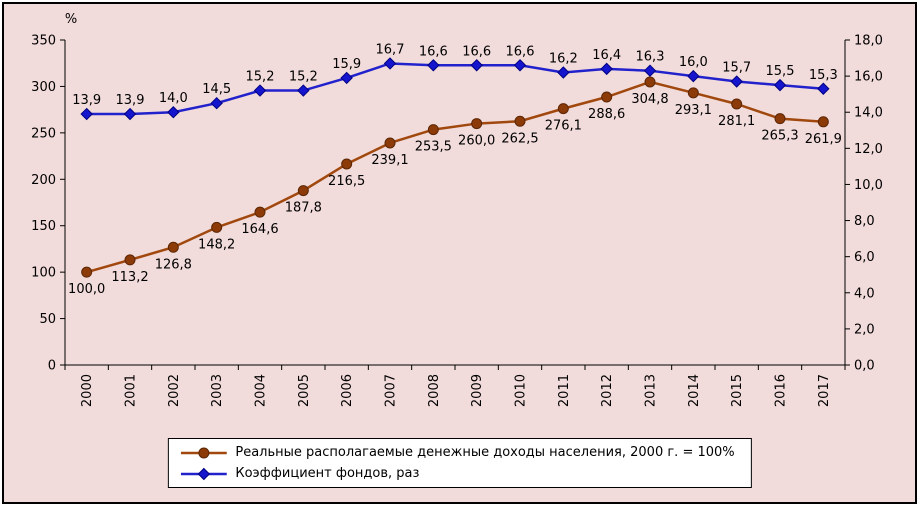 This screenshot has height=510, width=923. I want to click on svg-text: 18,0, so click(868, 41).